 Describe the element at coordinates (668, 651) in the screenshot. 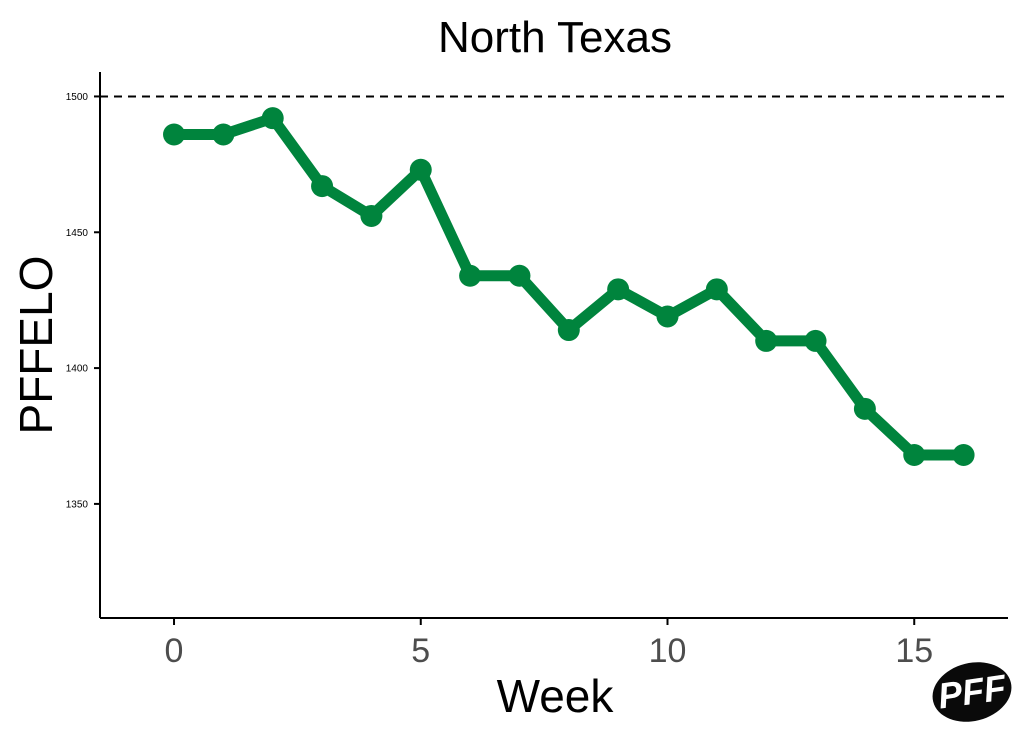

I see `x-tick-label: 10` at that location.